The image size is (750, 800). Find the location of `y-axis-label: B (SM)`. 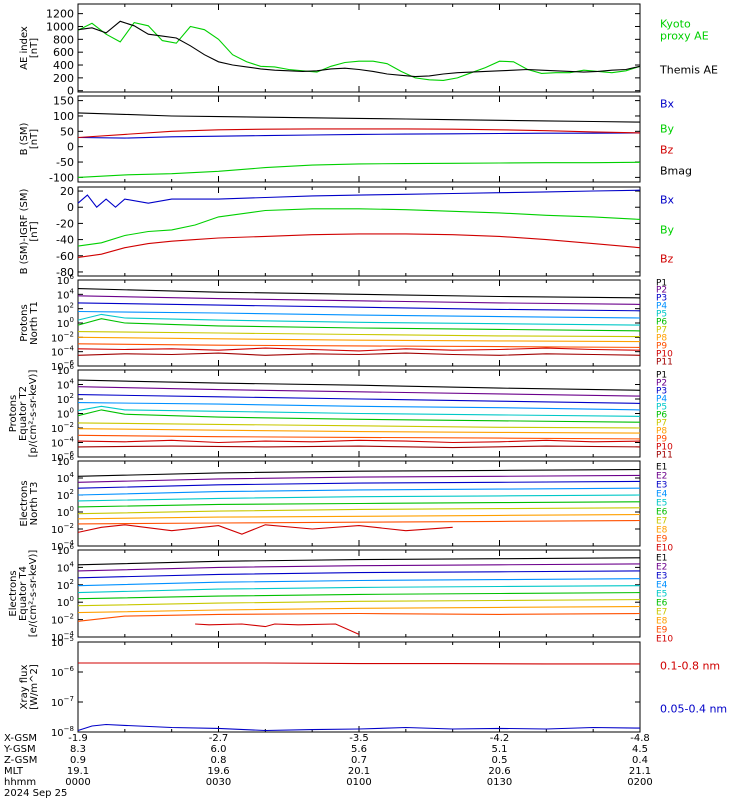

y-axis-label: B (SM) is located at coordinates (24, 138).